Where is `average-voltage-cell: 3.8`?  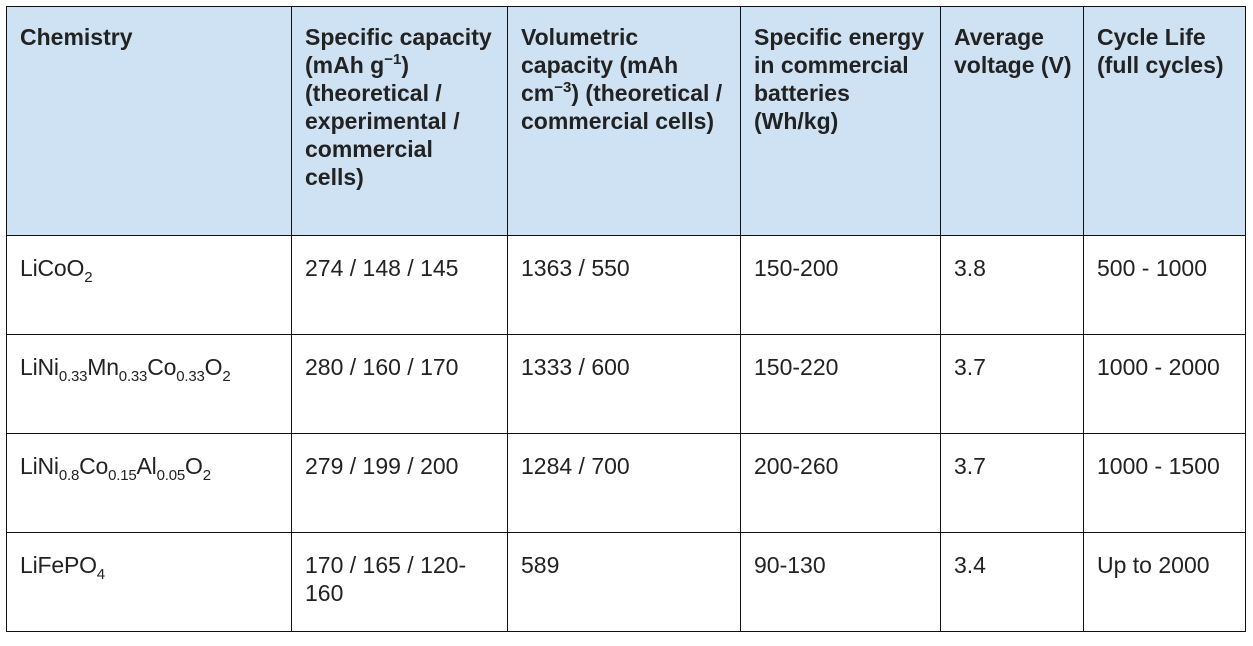
average-voltage-cell: 3.8 is located at coordinates (1012, 285).